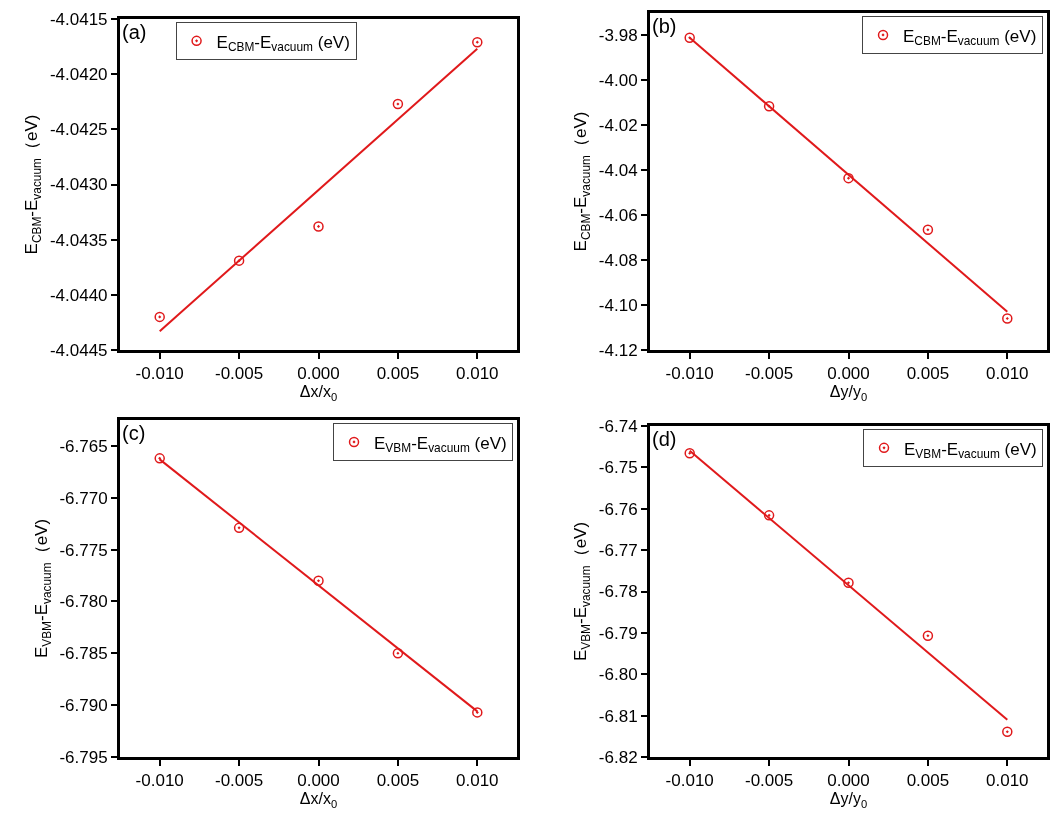 Image resolution: width=1060 pixels, height=815 pixels. What do you see at coordinates (618, 261) in the screenshot?
I see `y-tick-label: -4.08` at bounding box center [618, 261].